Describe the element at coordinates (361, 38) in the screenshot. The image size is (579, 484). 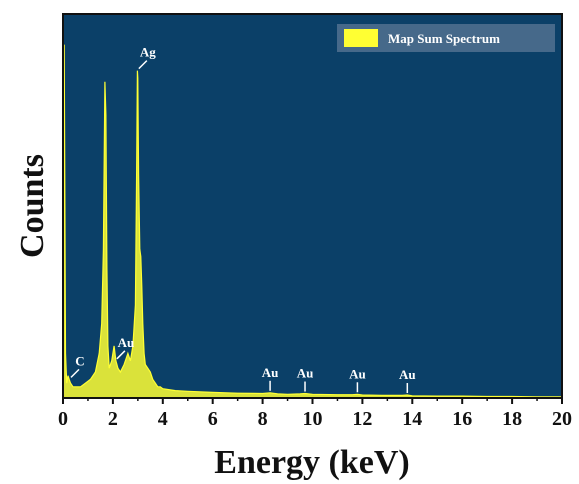
I see `legend-swatch` at that location.